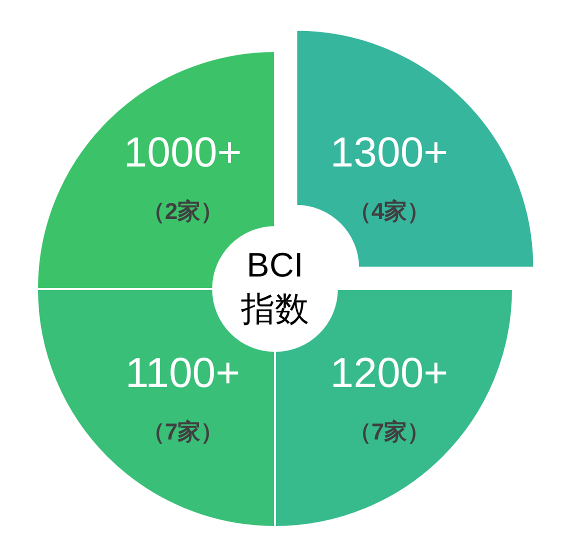 The width and height of the screenshot is (571, 560). I want to click on slice-label: 1100+ （7家）, so click(182, 396).